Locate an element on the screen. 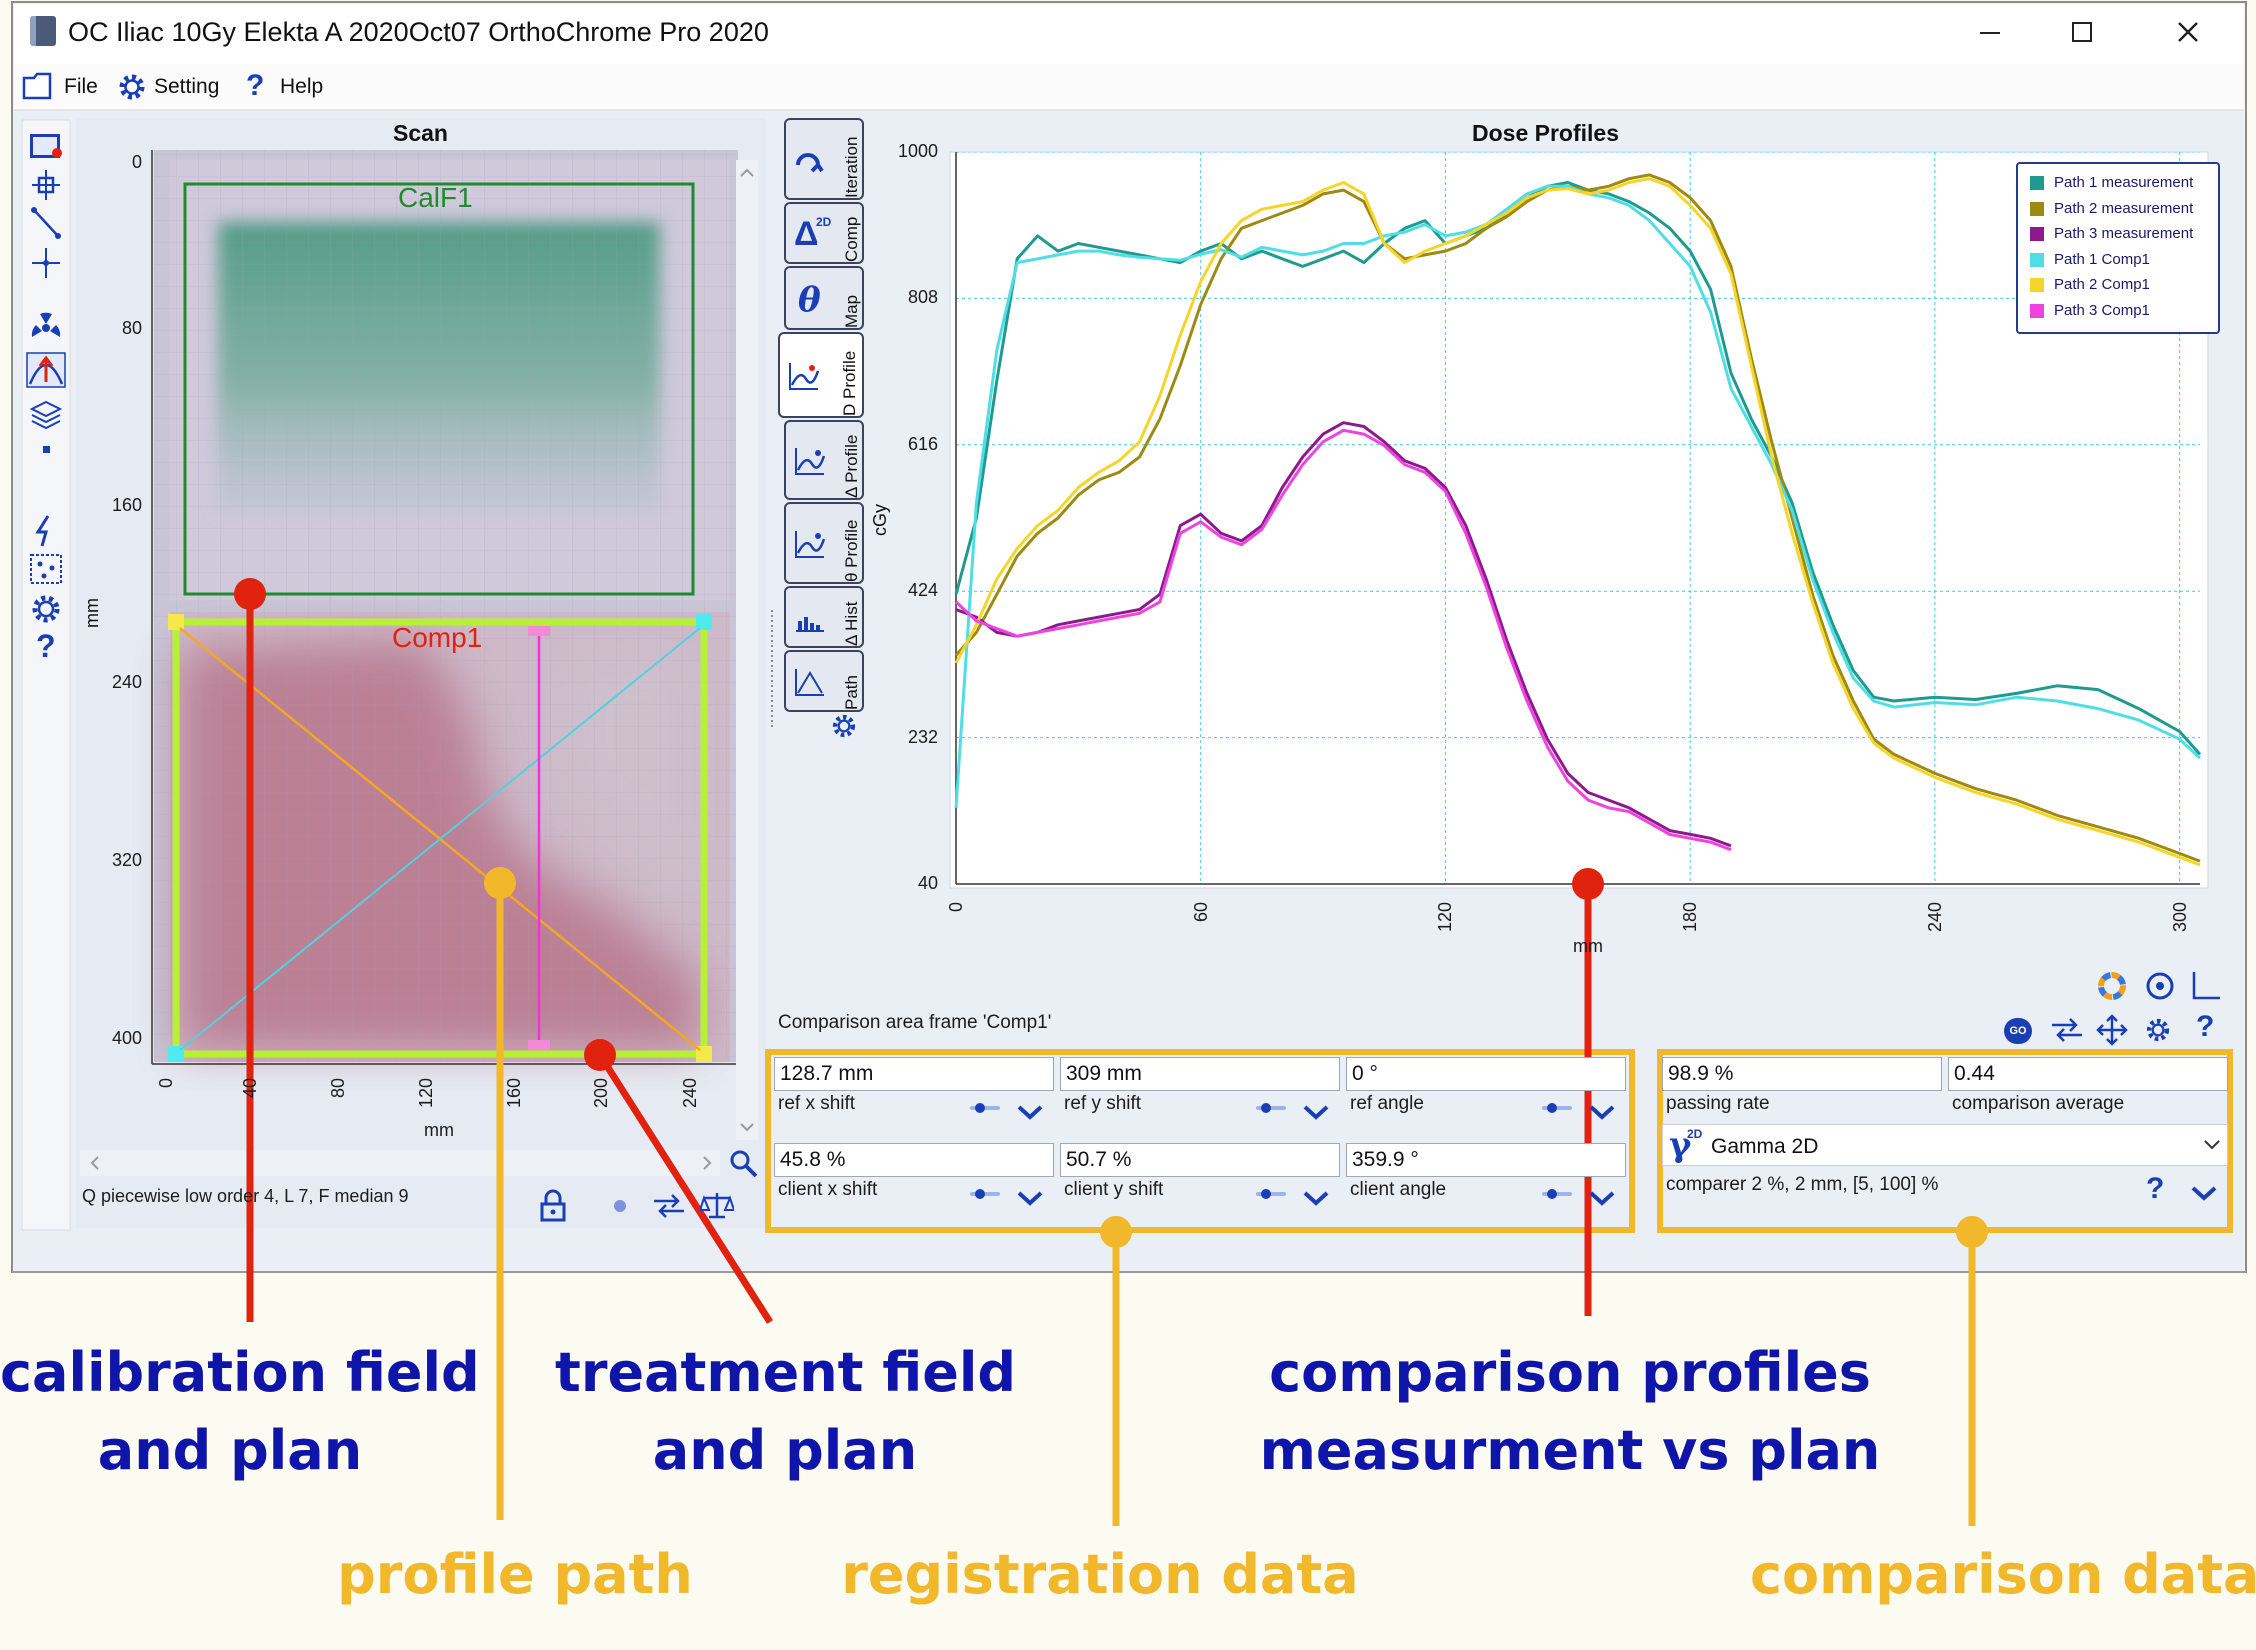 The image size is (2256, 1650). client-angle-chevron-icon is located at coordinates (1602, 1199).